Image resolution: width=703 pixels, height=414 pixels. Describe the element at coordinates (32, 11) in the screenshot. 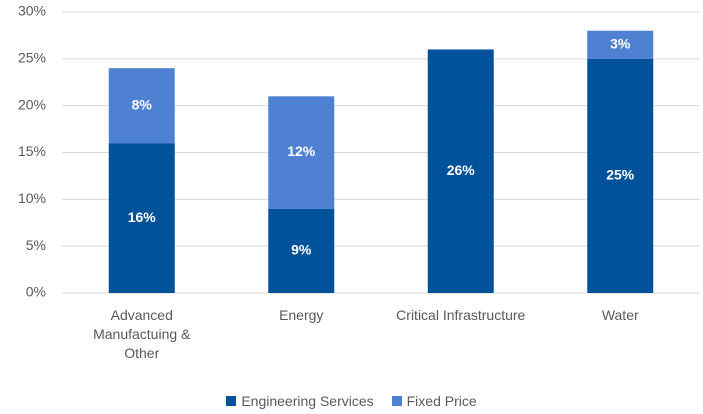

I see `y-tick-label: 30%` at that location.